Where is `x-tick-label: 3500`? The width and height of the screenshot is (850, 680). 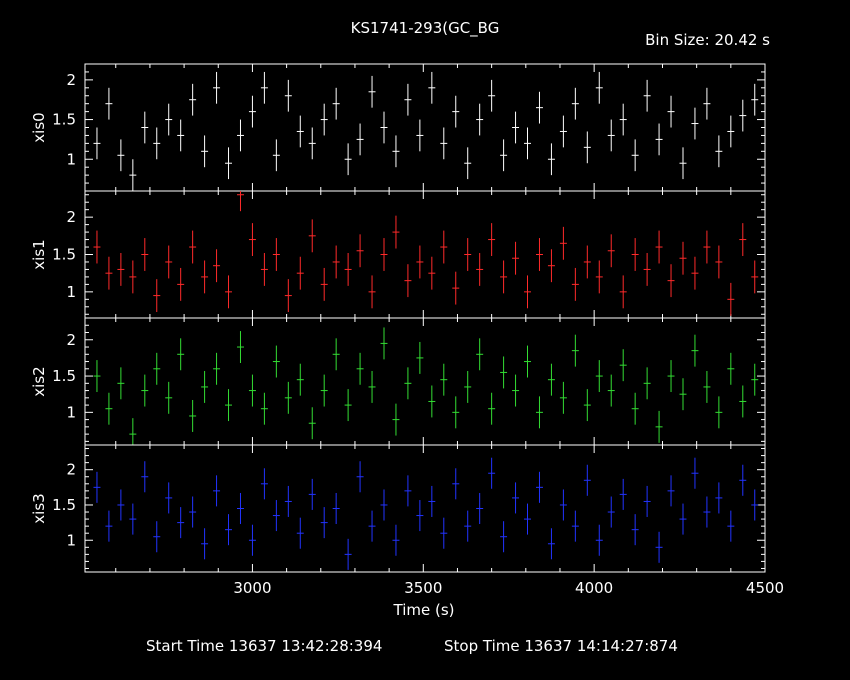 x-tick-label: 3500 is located at coordinates (423, 588).